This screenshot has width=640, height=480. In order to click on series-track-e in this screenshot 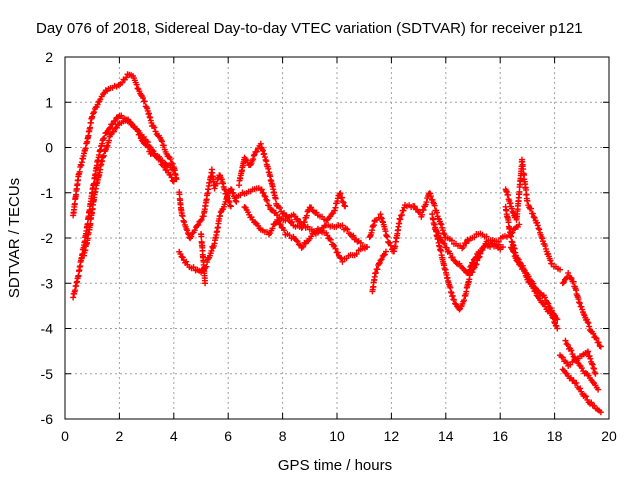, I will do `click(208, 231)`.